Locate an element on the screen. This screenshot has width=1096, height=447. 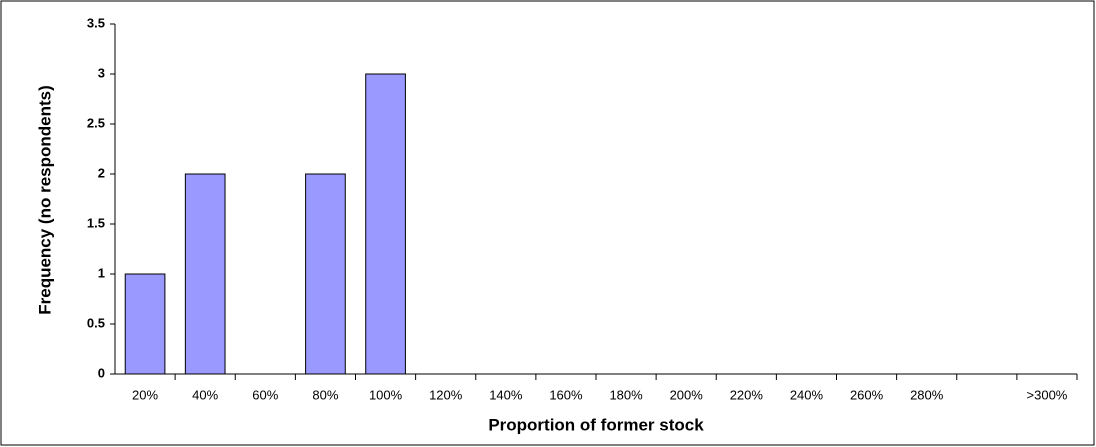
y-tick-label: 0.5 is located at coordinates (96, 322).